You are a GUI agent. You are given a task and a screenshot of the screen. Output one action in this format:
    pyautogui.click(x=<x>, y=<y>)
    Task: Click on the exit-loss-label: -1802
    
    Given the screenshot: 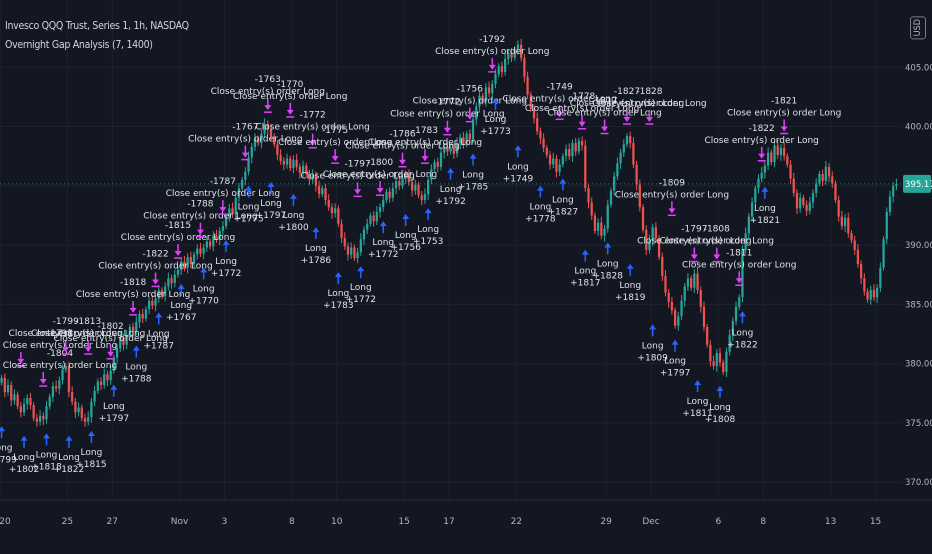 What is the action you would take?
    pyautogui.click(x=111, y=327)
    